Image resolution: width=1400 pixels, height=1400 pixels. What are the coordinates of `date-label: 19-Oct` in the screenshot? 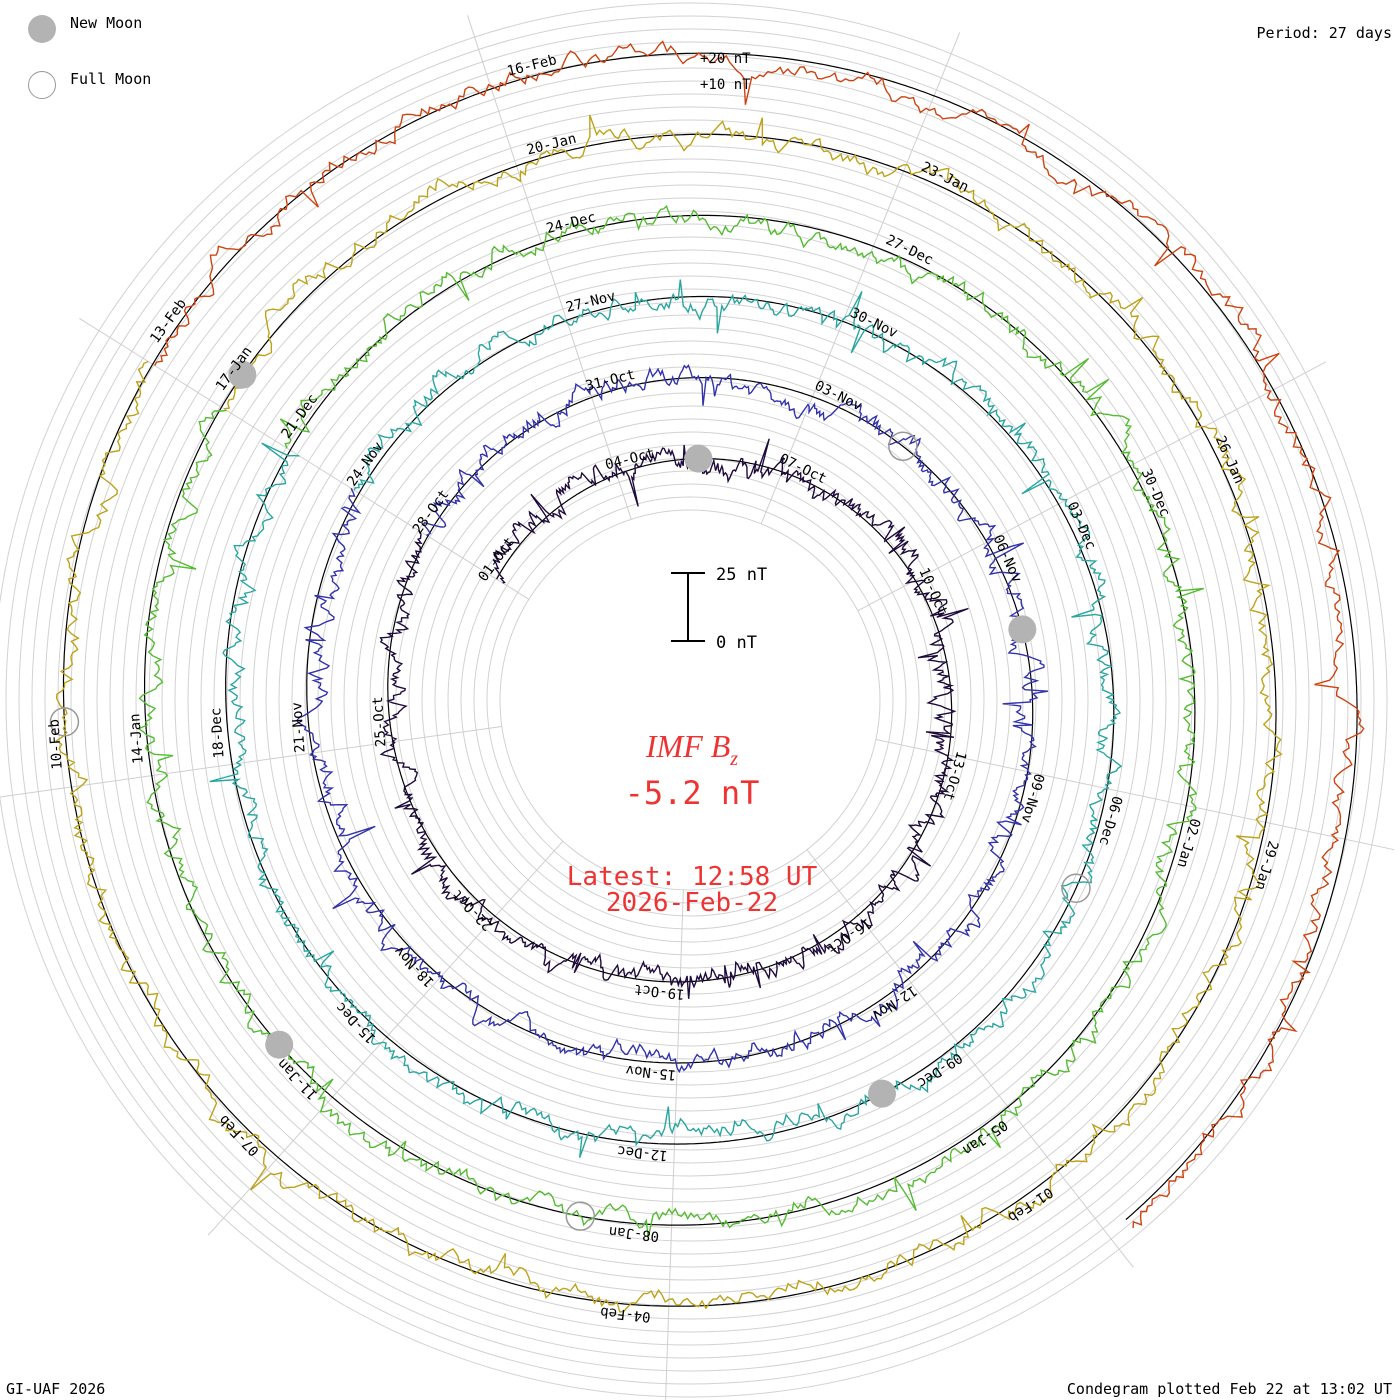 It's located at (659, 991).